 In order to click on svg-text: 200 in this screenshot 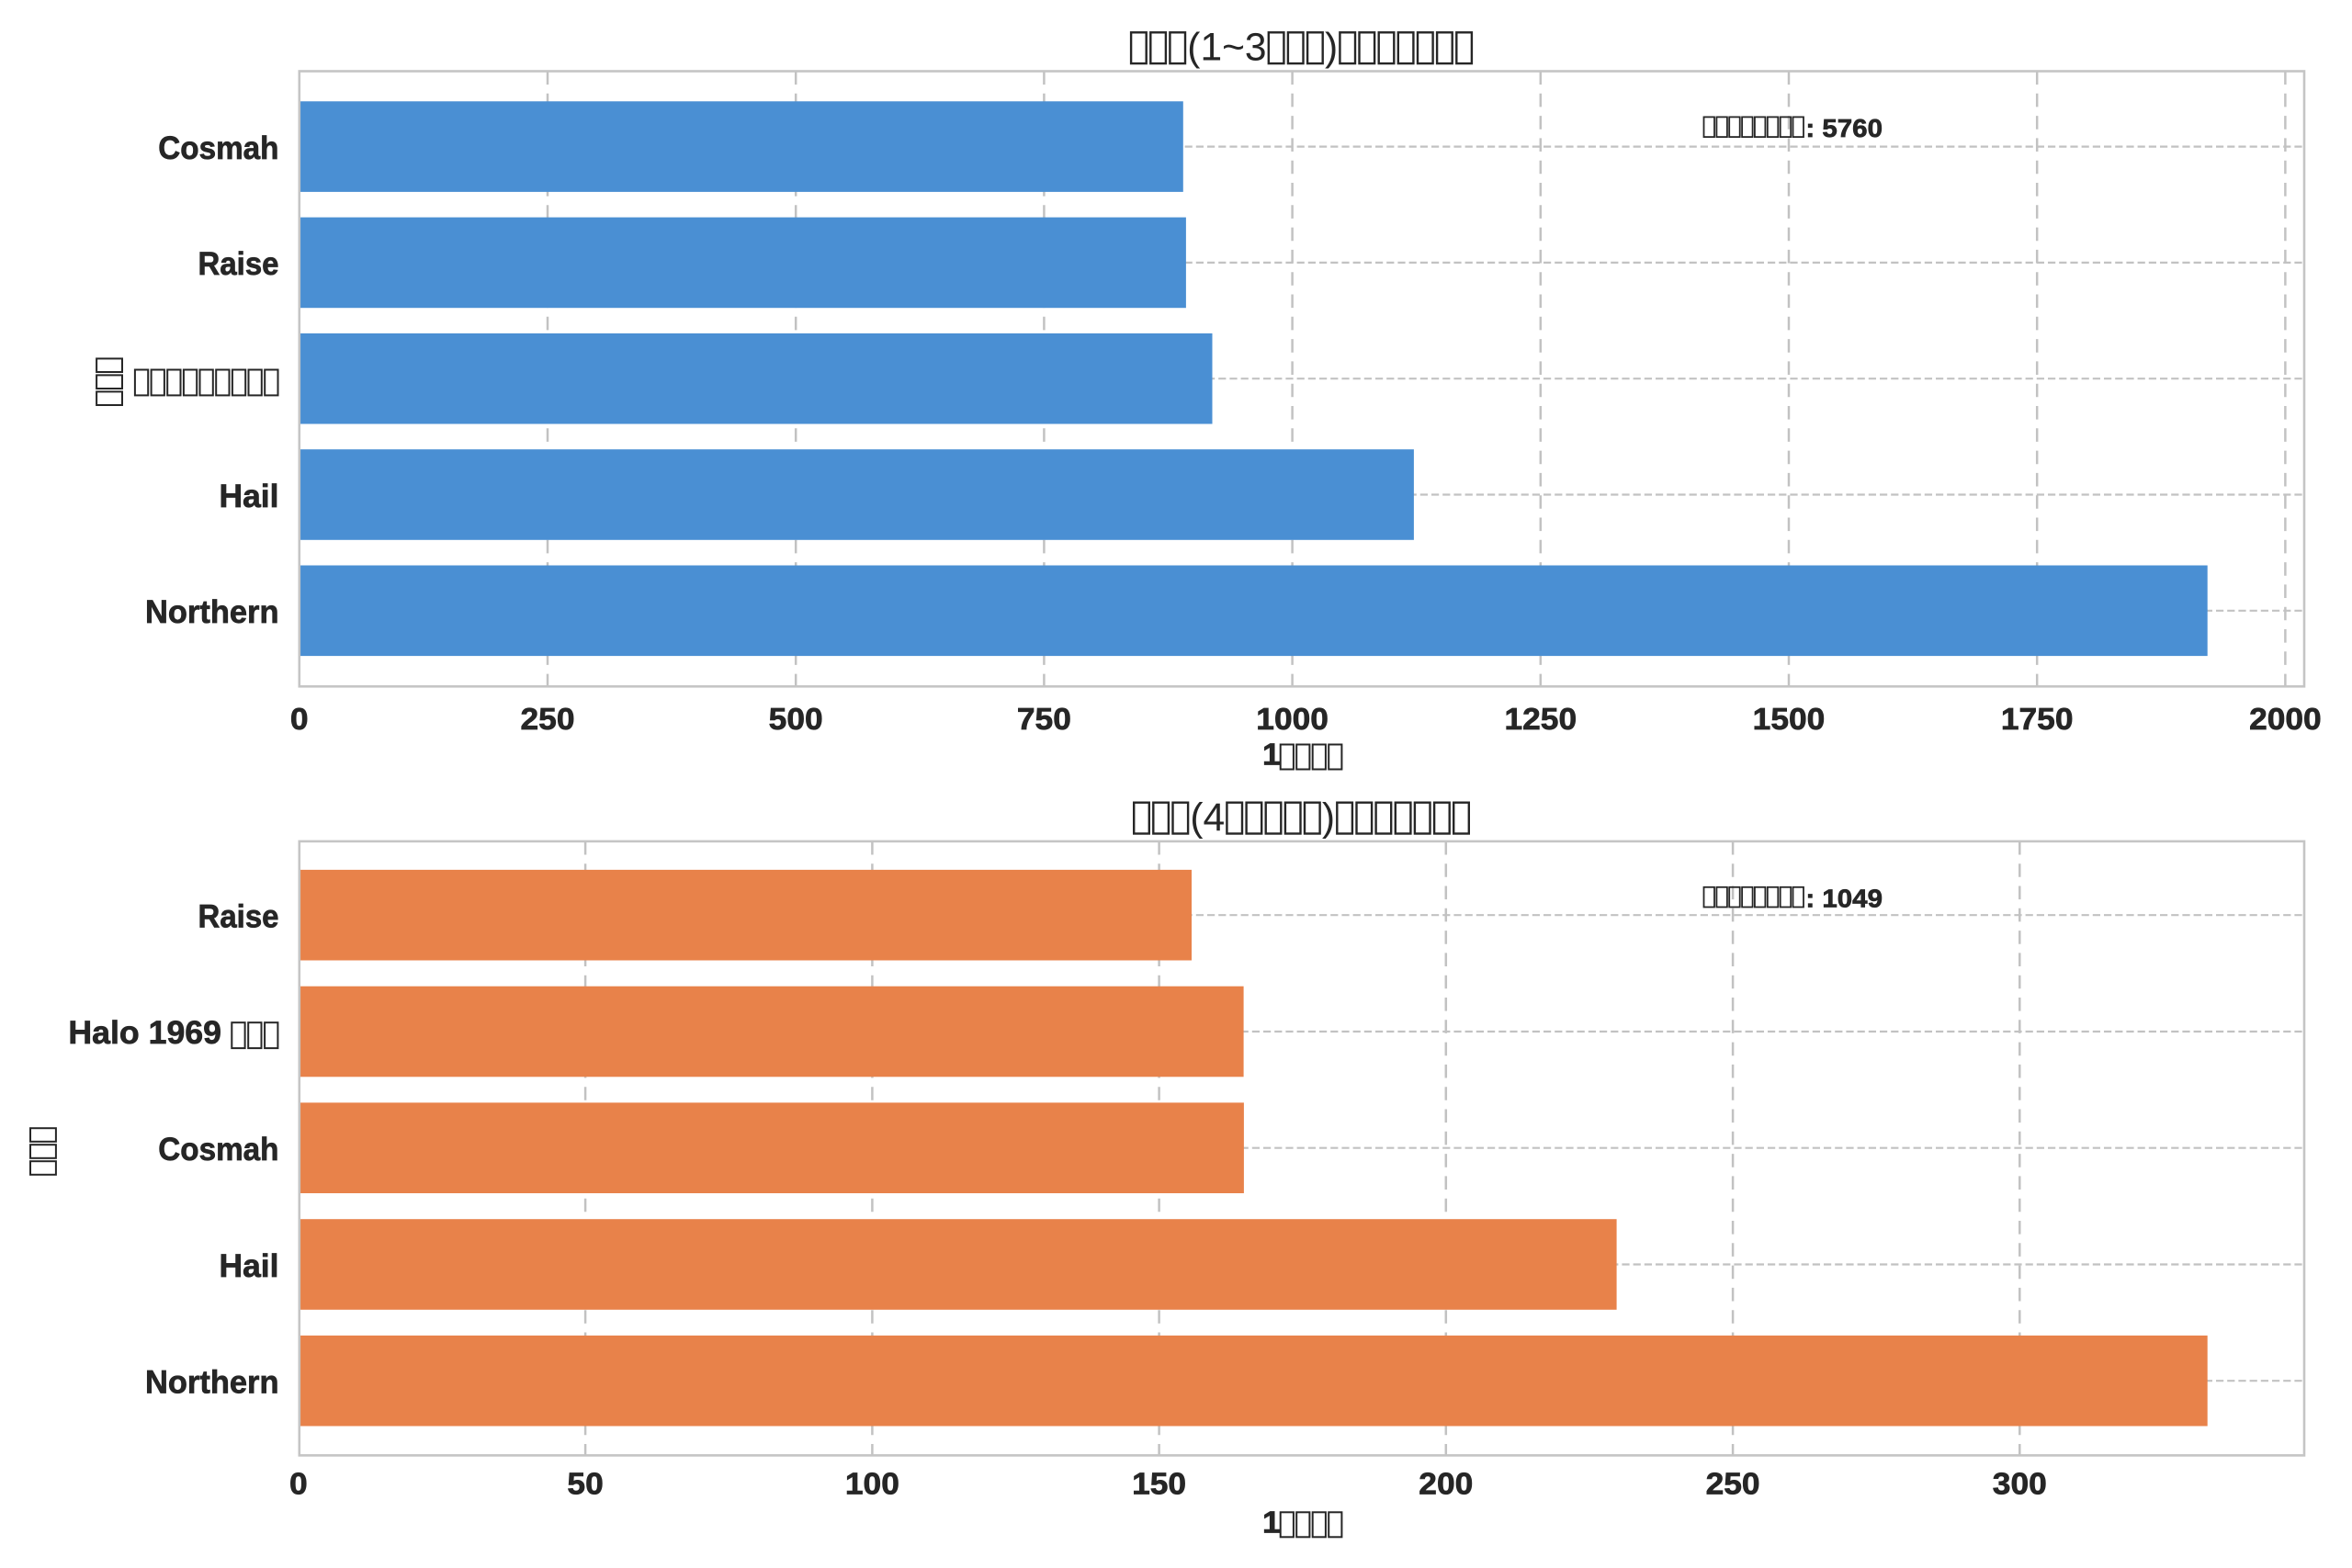, I will do `click(1446, 1485)`.